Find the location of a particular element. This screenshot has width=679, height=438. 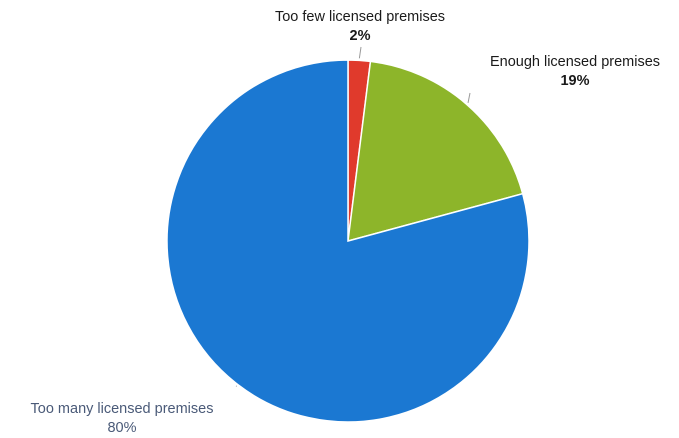

leader-line-too-few is located at coordinates (360, 52).